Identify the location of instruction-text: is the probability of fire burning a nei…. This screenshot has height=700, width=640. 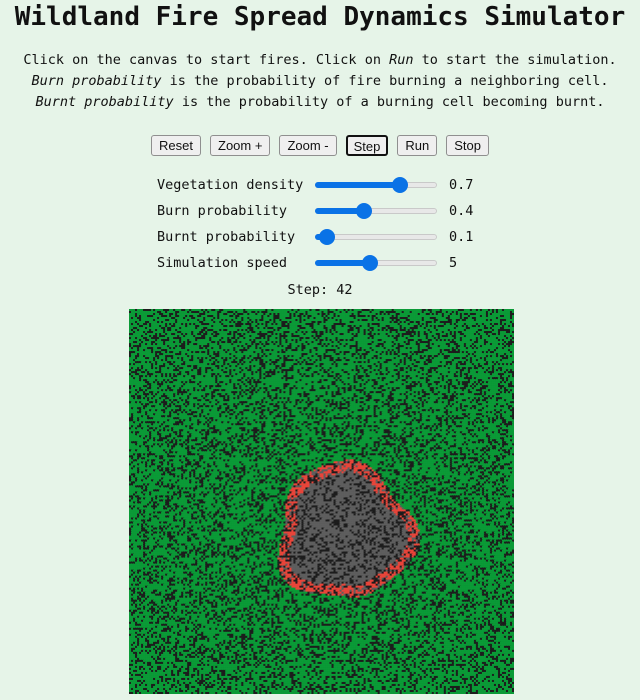
(385, 81).